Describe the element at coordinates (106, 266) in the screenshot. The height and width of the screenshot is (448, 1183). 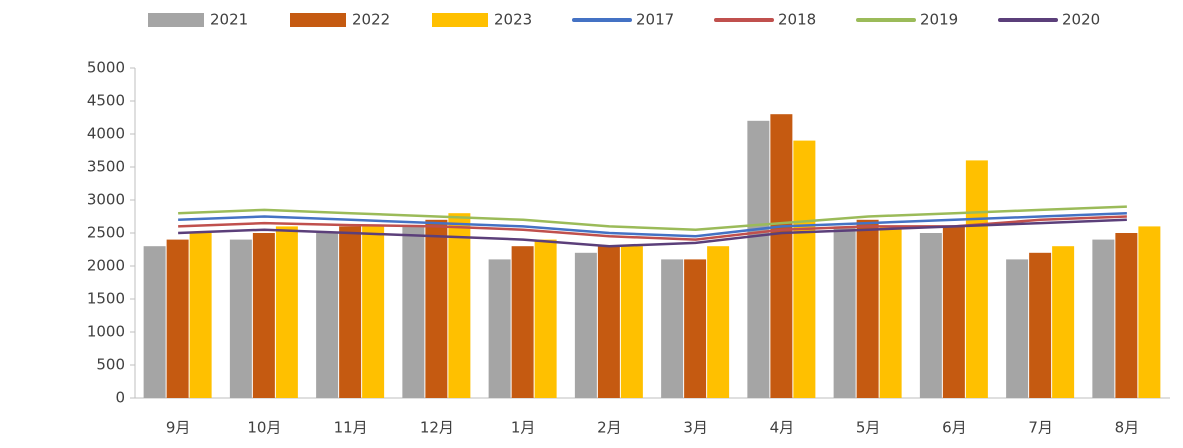
I see `y-tick-label: 2000` at that location.